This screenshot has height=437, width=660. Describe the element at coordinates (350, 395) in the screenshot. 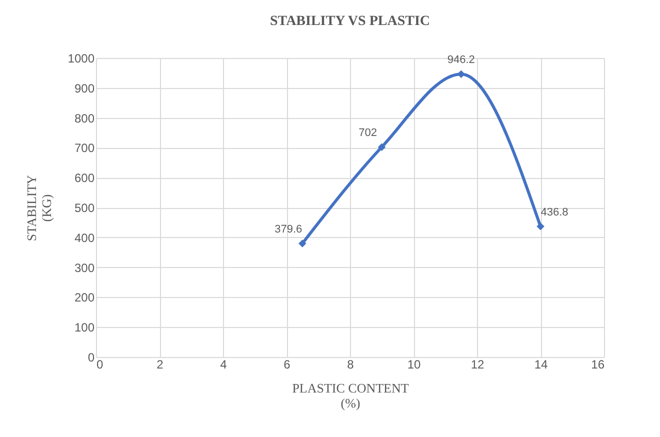

I see `x-axis-title: PLASTIC CONTENT (%)` at that location.